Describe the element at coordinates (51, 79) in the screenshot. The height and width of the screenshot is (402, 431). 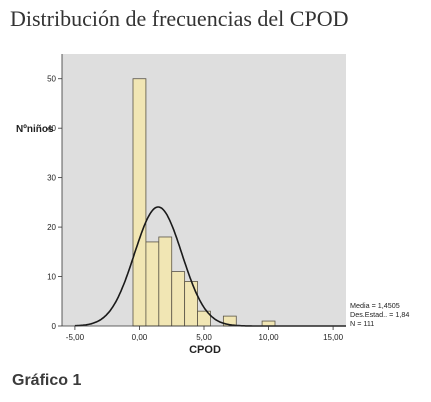
I see `y-tick-label: 50` at that location.